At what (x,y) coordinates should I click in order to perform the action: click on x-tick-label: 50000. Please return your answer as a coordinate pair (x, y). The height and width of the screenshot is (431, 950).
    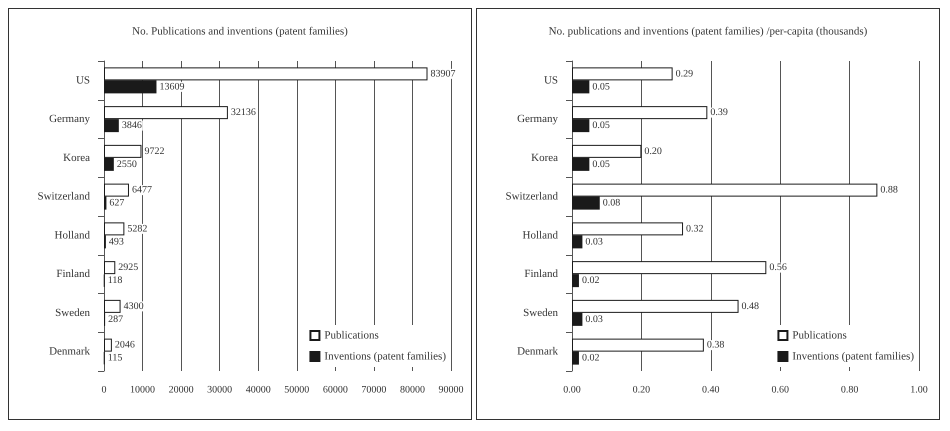
    Looking at the image, I should click on (297, 390).